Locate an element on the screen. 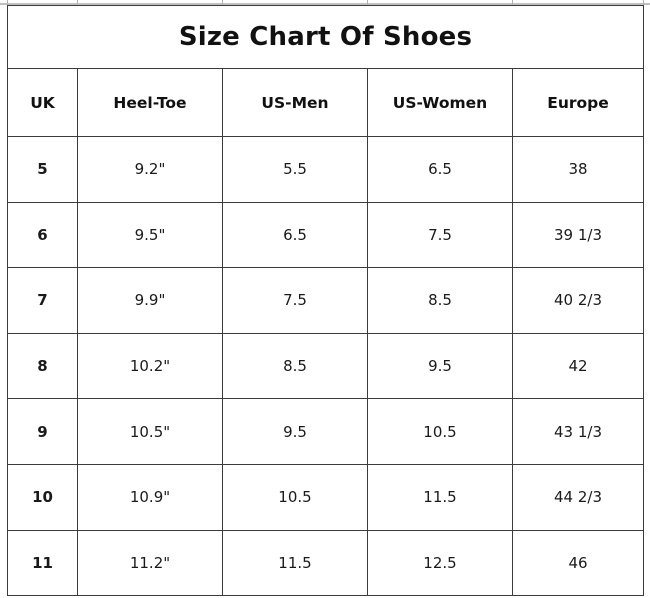 The width and height of the screenshot is (650, 598). header-row: UK Heel-Toe US-Men US-Women Europe is located at coordinates (325, 102).